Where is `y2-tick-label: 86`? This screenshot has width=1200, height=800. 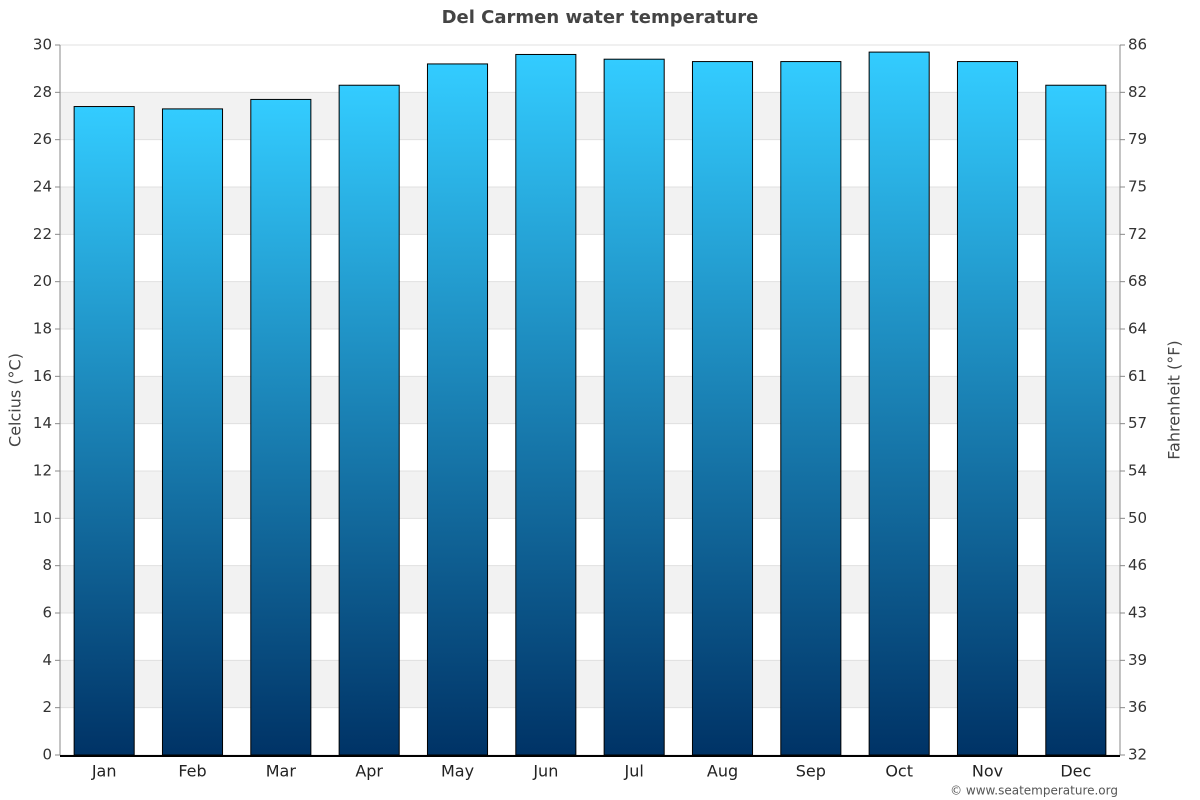 y2-tick-label: 86 is located at coordinates (1137, 45).